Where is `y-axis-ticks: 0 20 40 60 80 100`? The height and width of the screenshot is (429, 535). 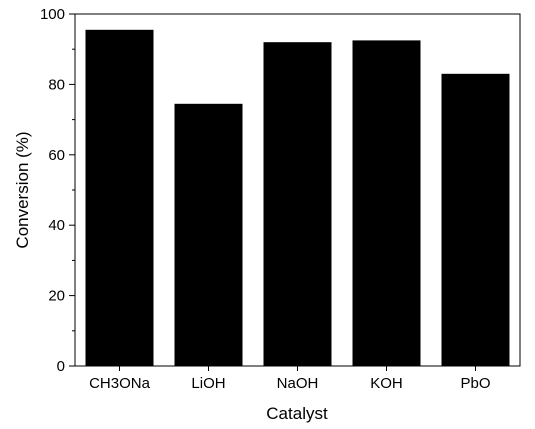 y-axis-ticks: 0 20 40 60 80 100 is located at coordinates (57, 190).